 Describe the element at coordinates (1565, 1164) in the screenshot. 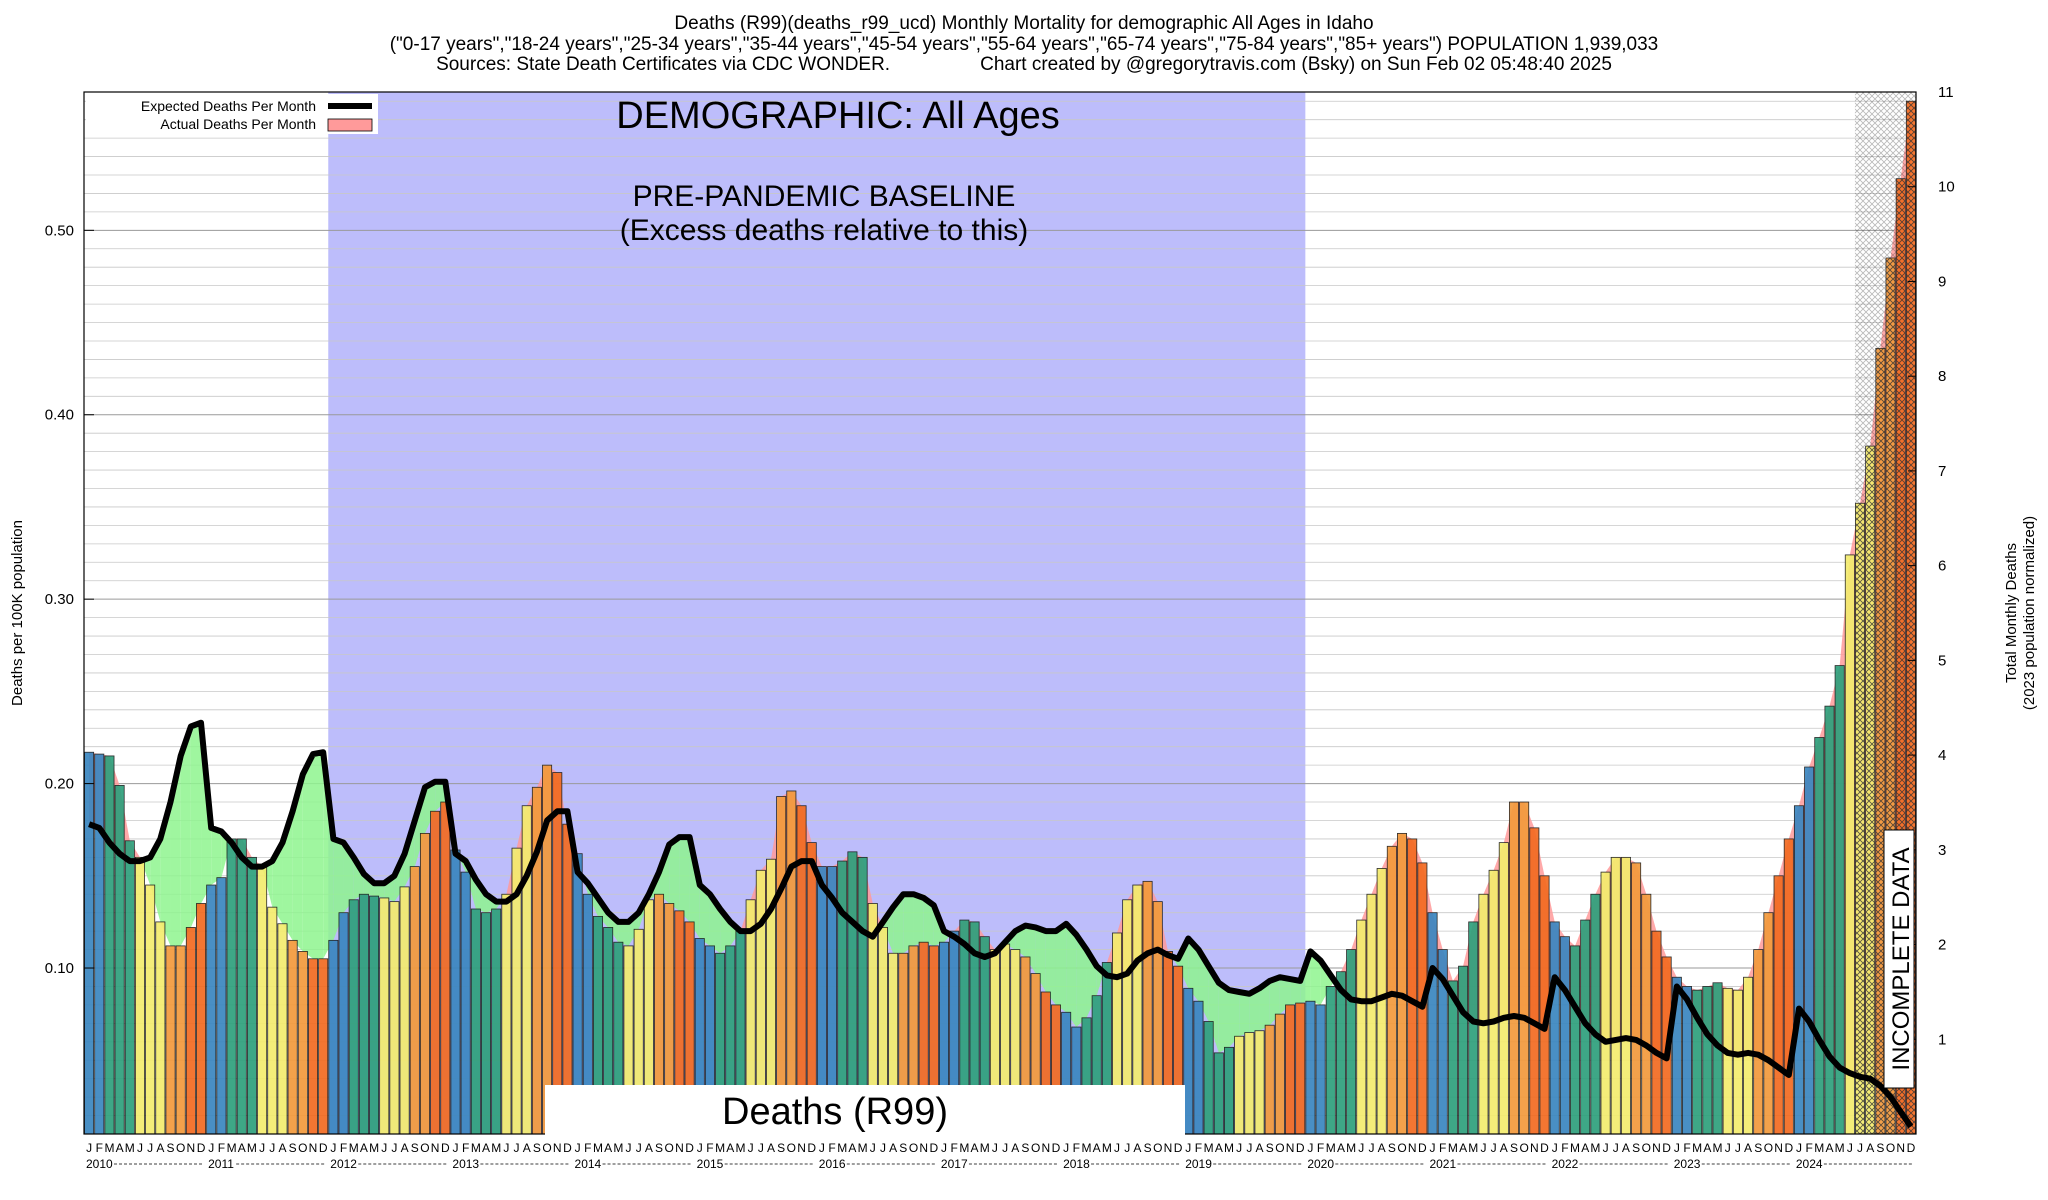

I see `year-label: 2022` at that location.